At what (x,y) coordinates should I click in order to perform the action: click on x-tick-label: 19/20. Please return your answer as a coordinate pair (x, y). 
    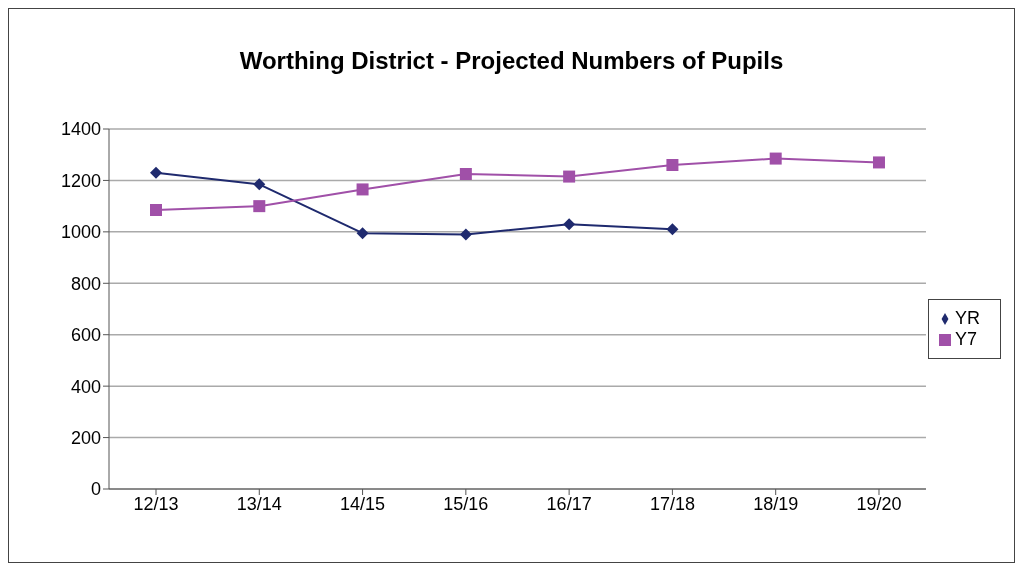
    Looking at the image, I should click on (879, 503).